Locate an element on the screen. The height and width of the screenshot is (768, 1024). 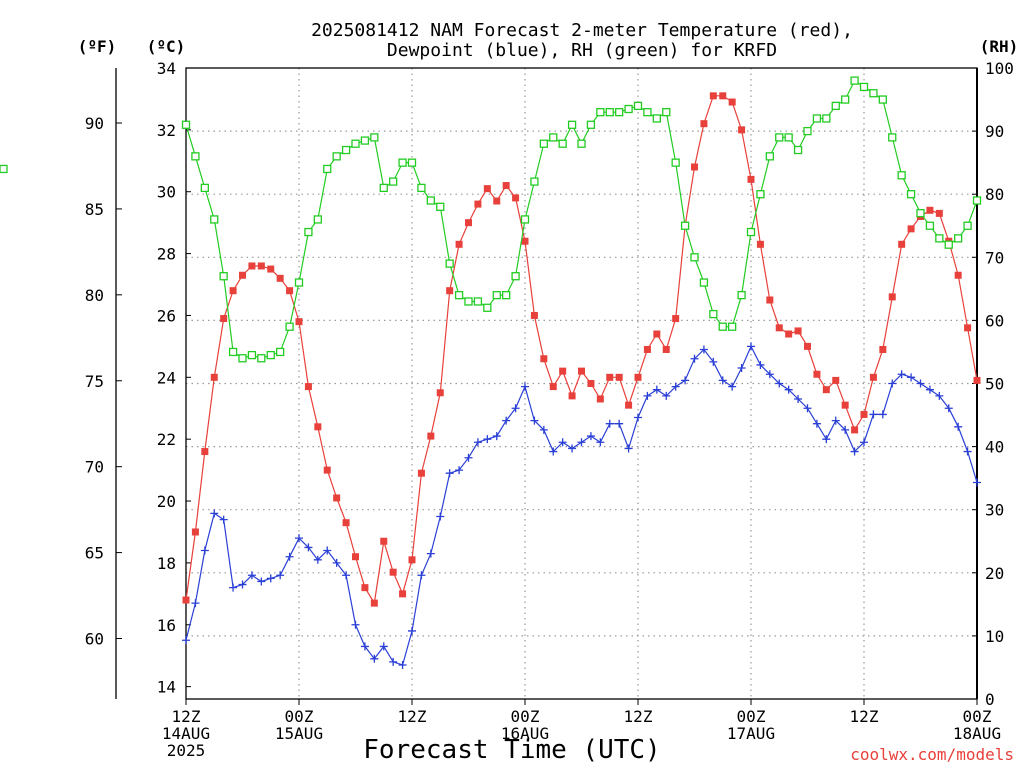
x-axis-label: Forecast Time (UTC) is located at coordinates (511, 750).